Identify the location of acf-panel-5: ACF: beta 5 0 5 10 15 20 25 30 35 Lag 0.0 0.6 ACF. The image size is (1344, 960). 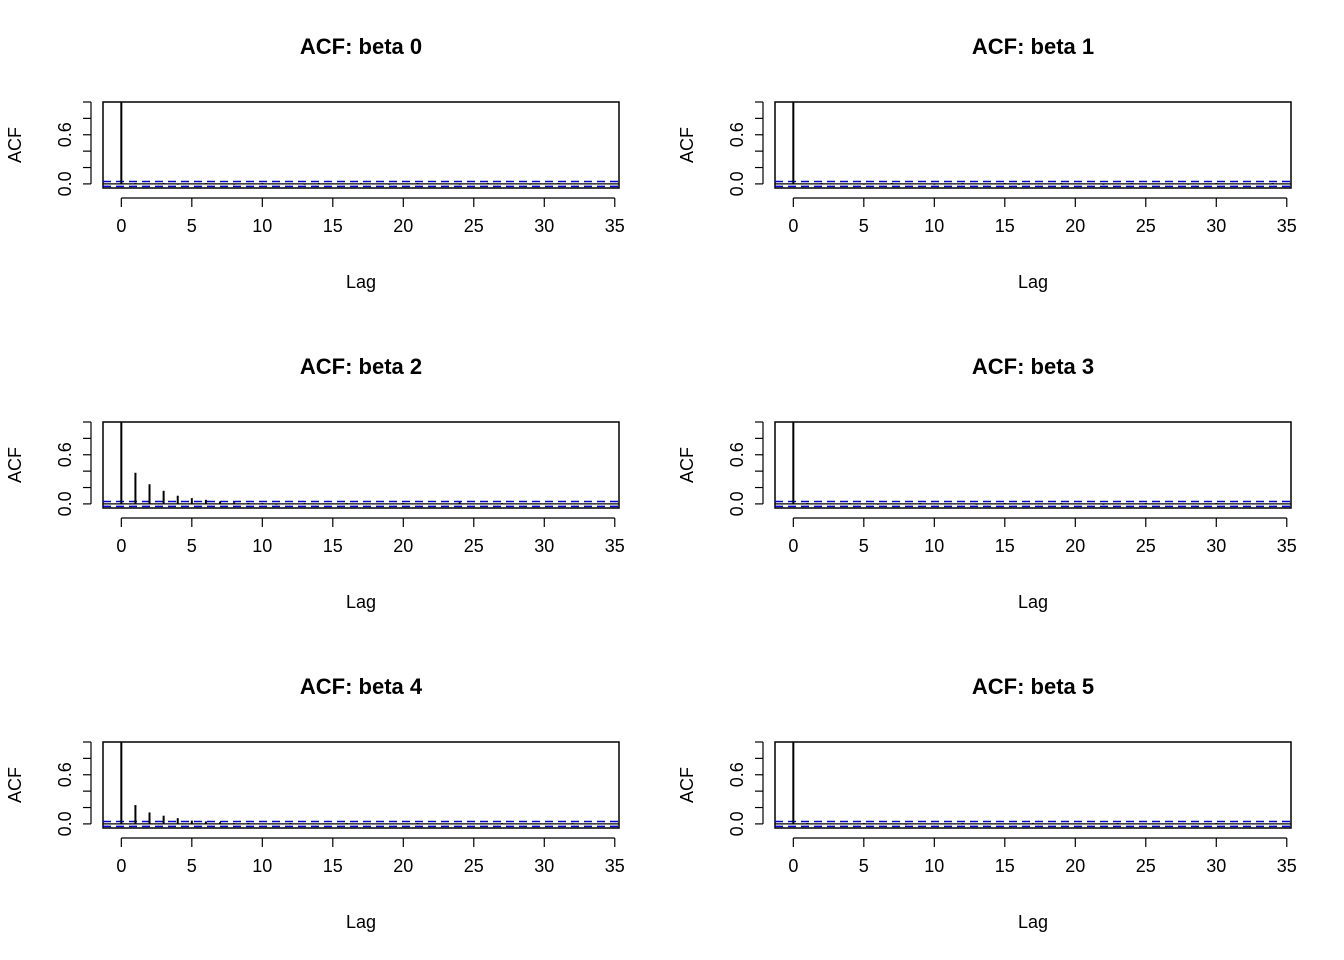
(987, 803).